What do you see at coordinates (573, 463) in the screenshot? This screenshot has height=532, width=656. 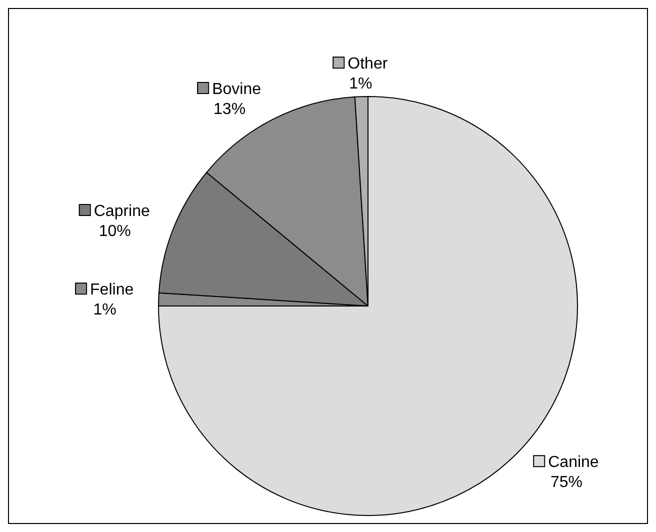 I see `legend-label: Canine` at bounding box center [573, 463].